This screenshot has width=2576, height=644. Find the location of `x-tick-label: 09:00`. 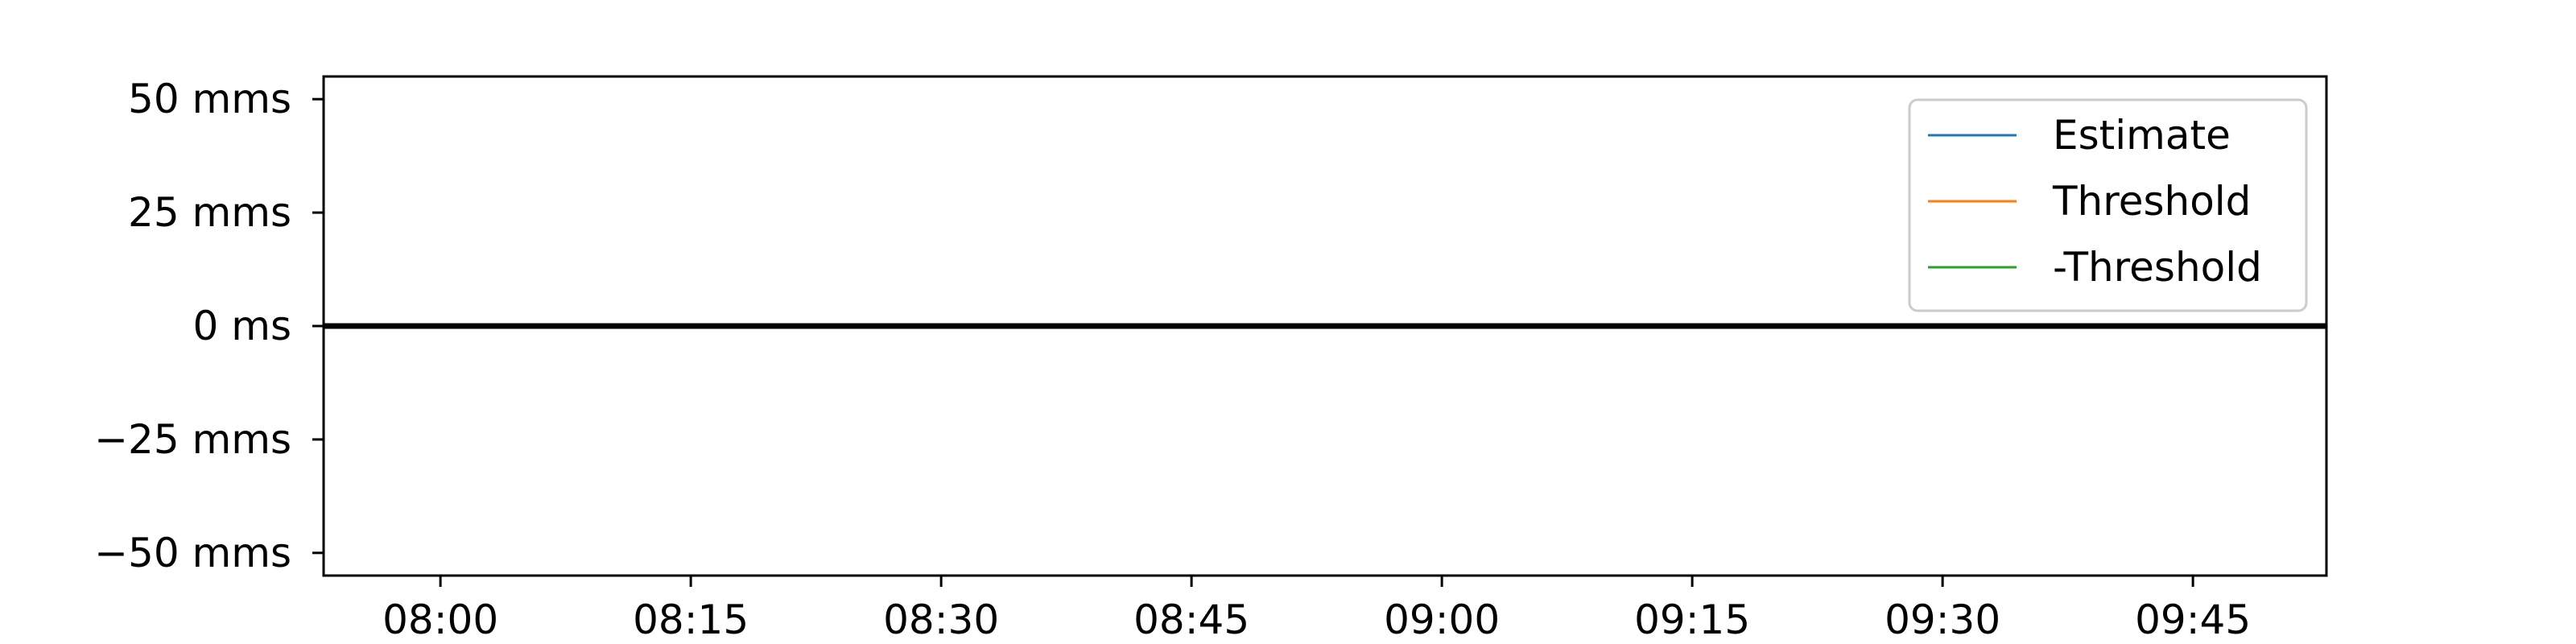

x-tick-label: 09:00 is located at coordinates (1442, 620).